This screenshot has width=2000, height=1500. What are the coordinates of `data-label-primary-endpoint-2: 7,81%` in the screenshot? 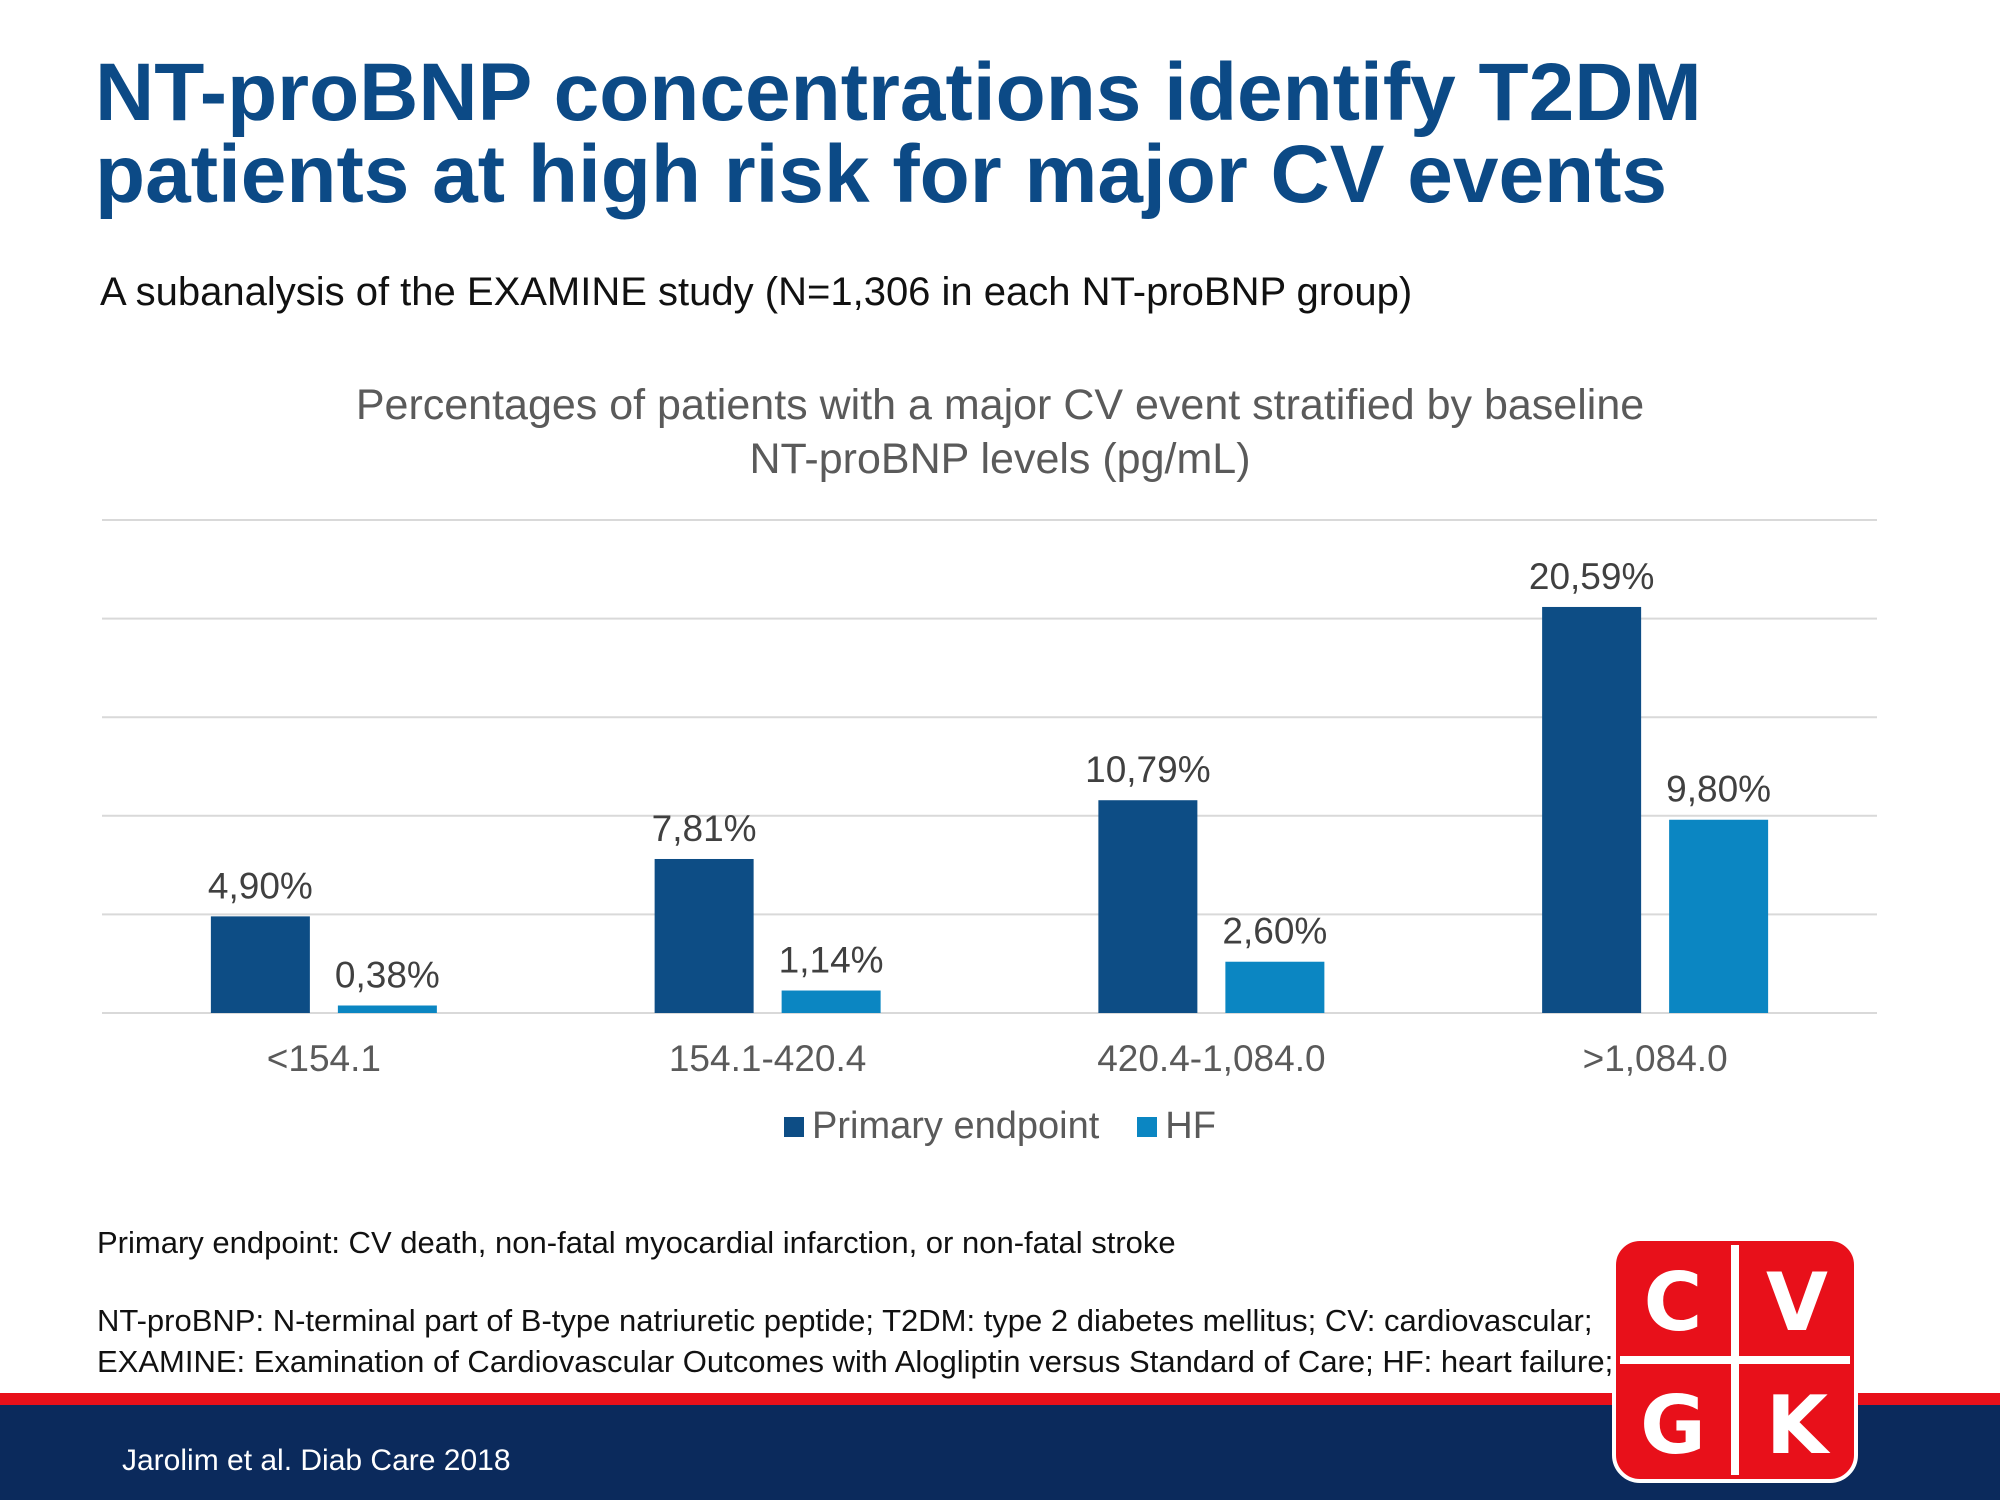 It's located at (704, 828).